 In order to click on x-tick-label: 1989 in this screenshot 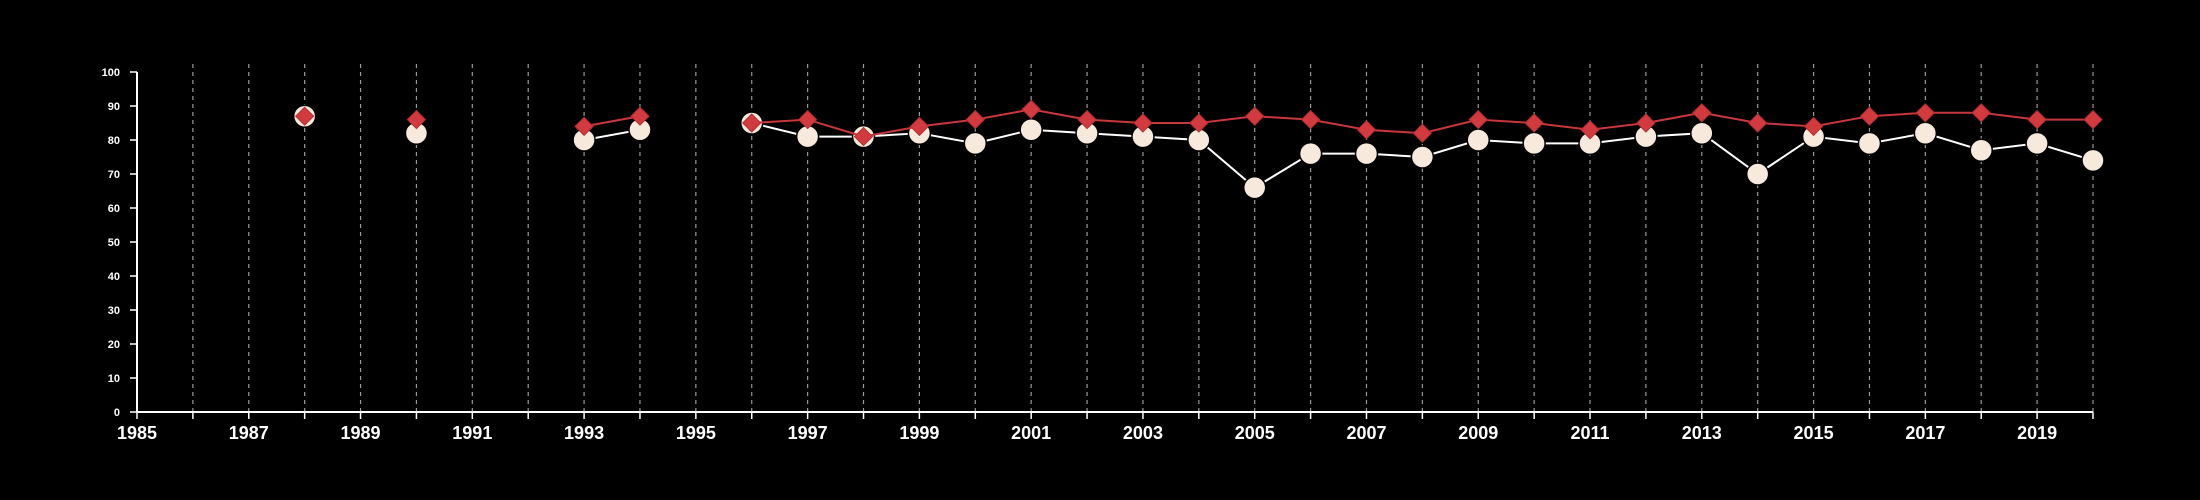, I will do `click(361, 433)`.